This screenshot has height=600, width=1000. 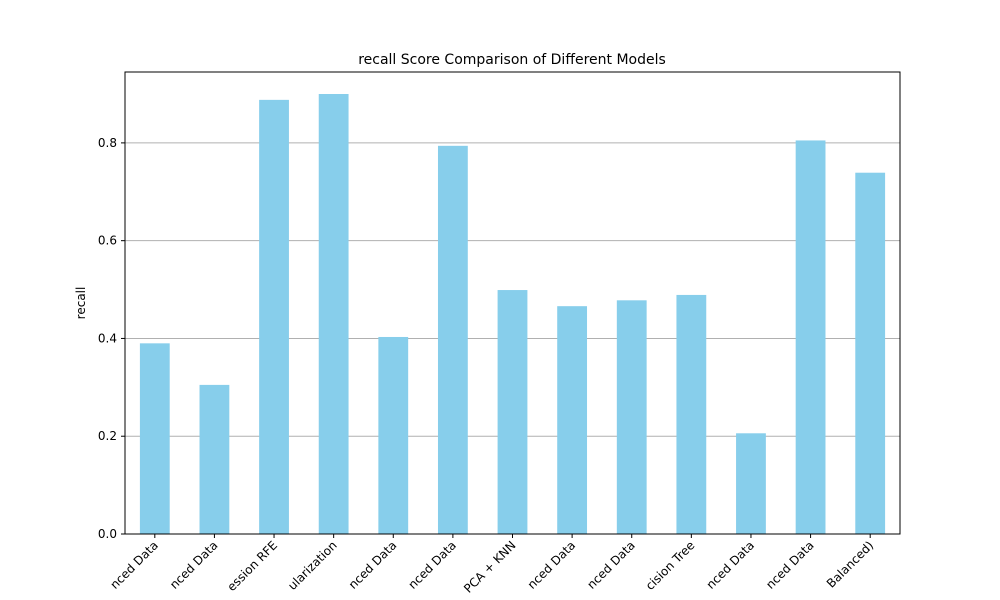 I want to click on y-tick-label: 0.4, so click(x=107, y=338).